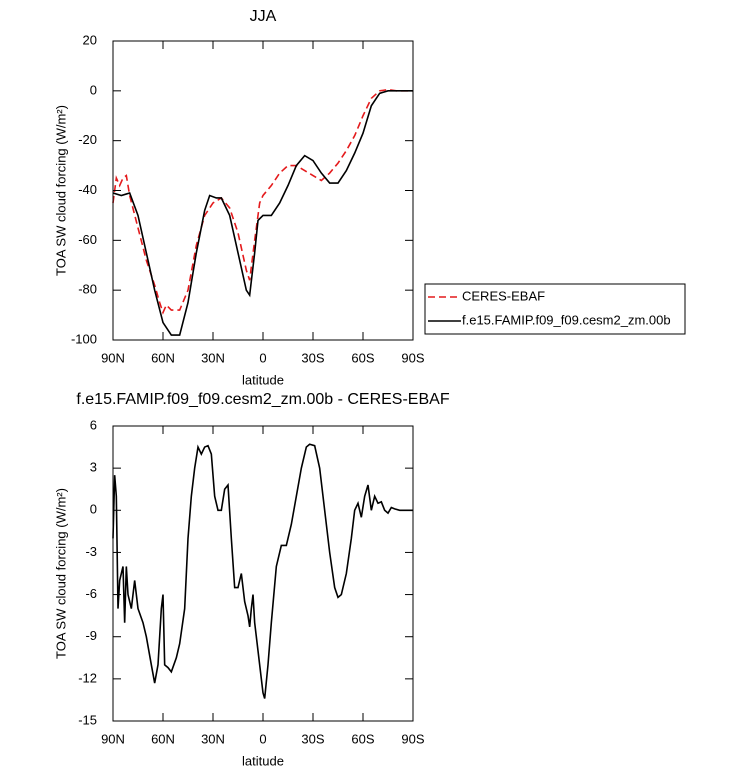 The image size is (733, 776). I want to click on legend-label: f.e15.FAMIP.f09_f09.cesm2_zm.00b, so click(566, 319).